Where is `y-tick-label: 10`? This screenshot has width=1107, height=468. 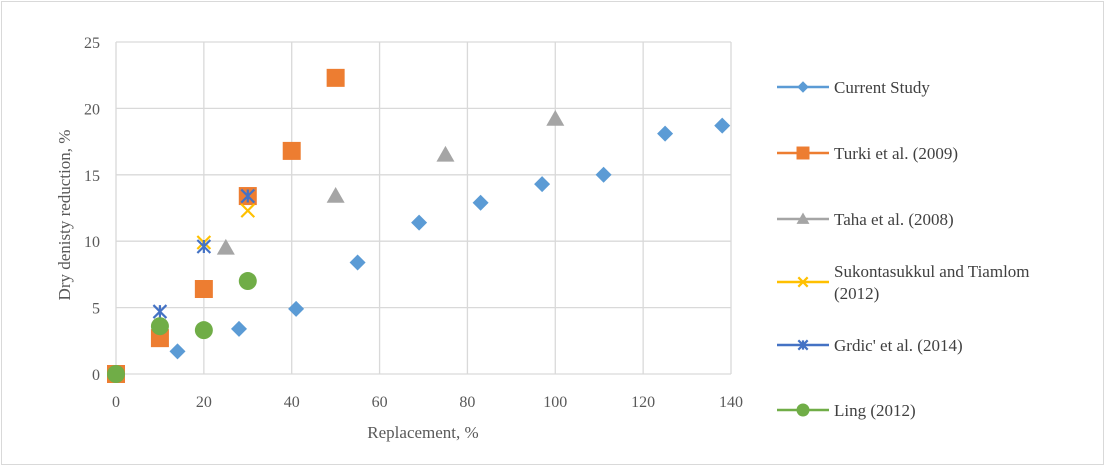
y-tick-label: 10 is located at coordinates (92, 242).